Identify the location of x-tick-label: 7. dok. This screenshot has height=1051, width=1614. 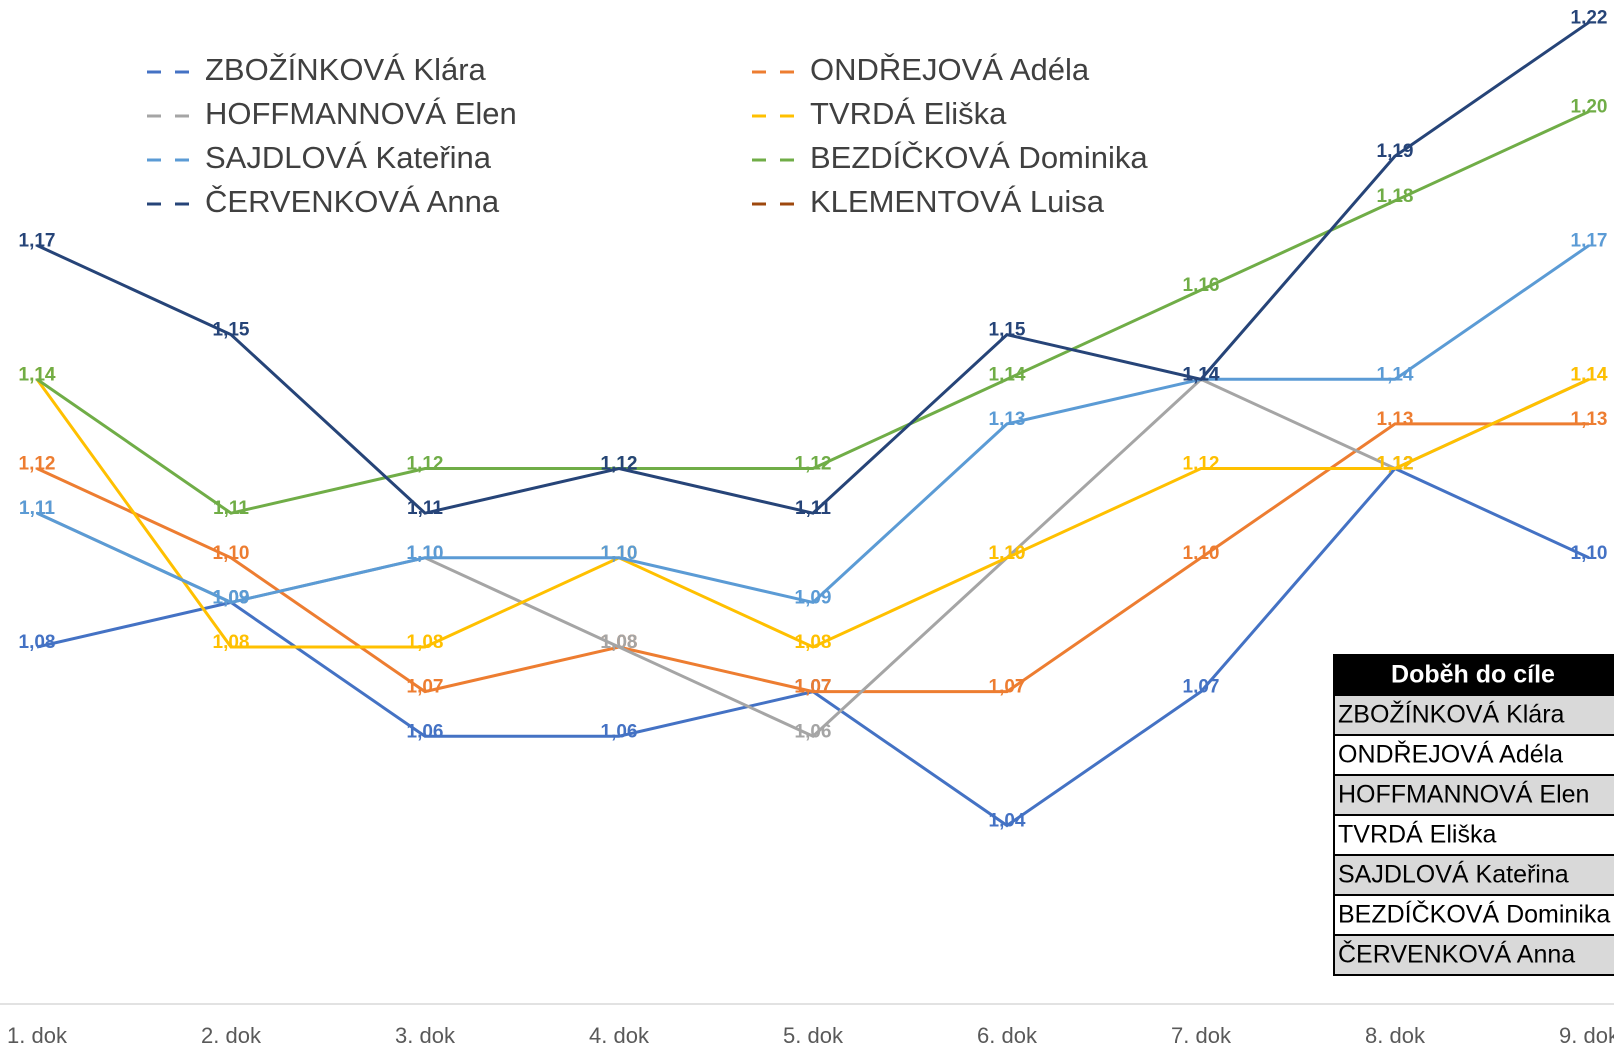
(1201, 1035).